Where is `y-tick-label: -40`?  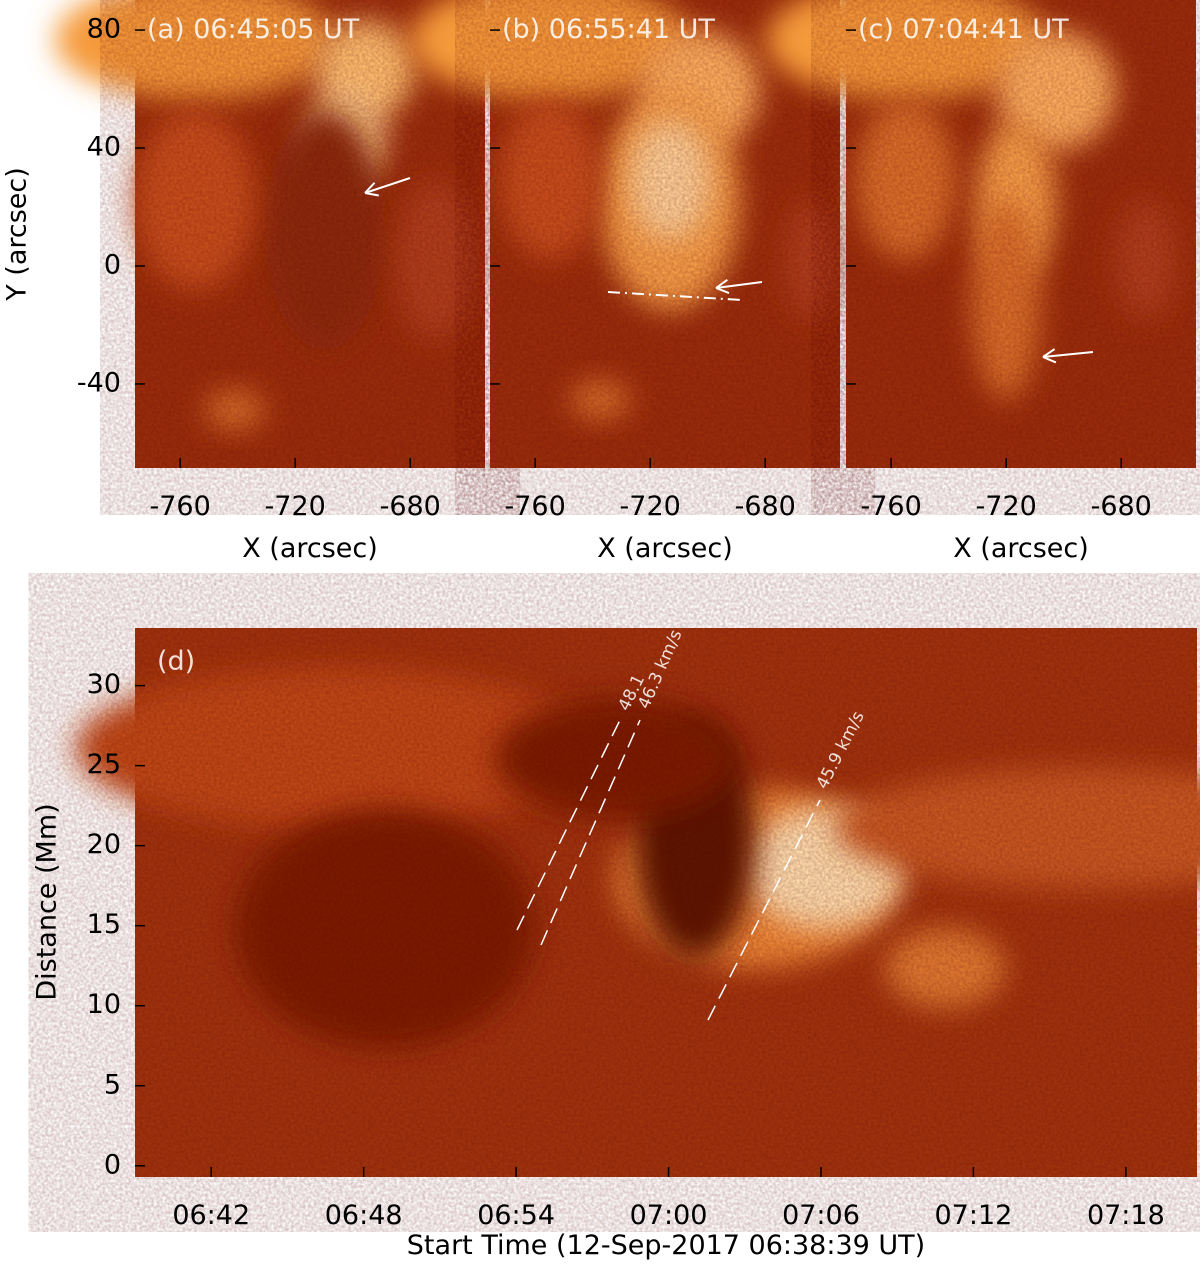 y-tick-label: -40 is located at coordinates (99, 382).